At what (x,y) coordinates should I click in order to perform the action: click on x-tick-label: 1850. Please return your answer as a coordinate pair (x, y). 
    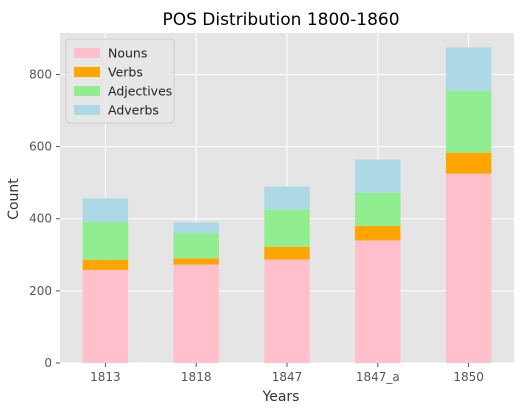
    Looking at the image, I should click on (468, 377).